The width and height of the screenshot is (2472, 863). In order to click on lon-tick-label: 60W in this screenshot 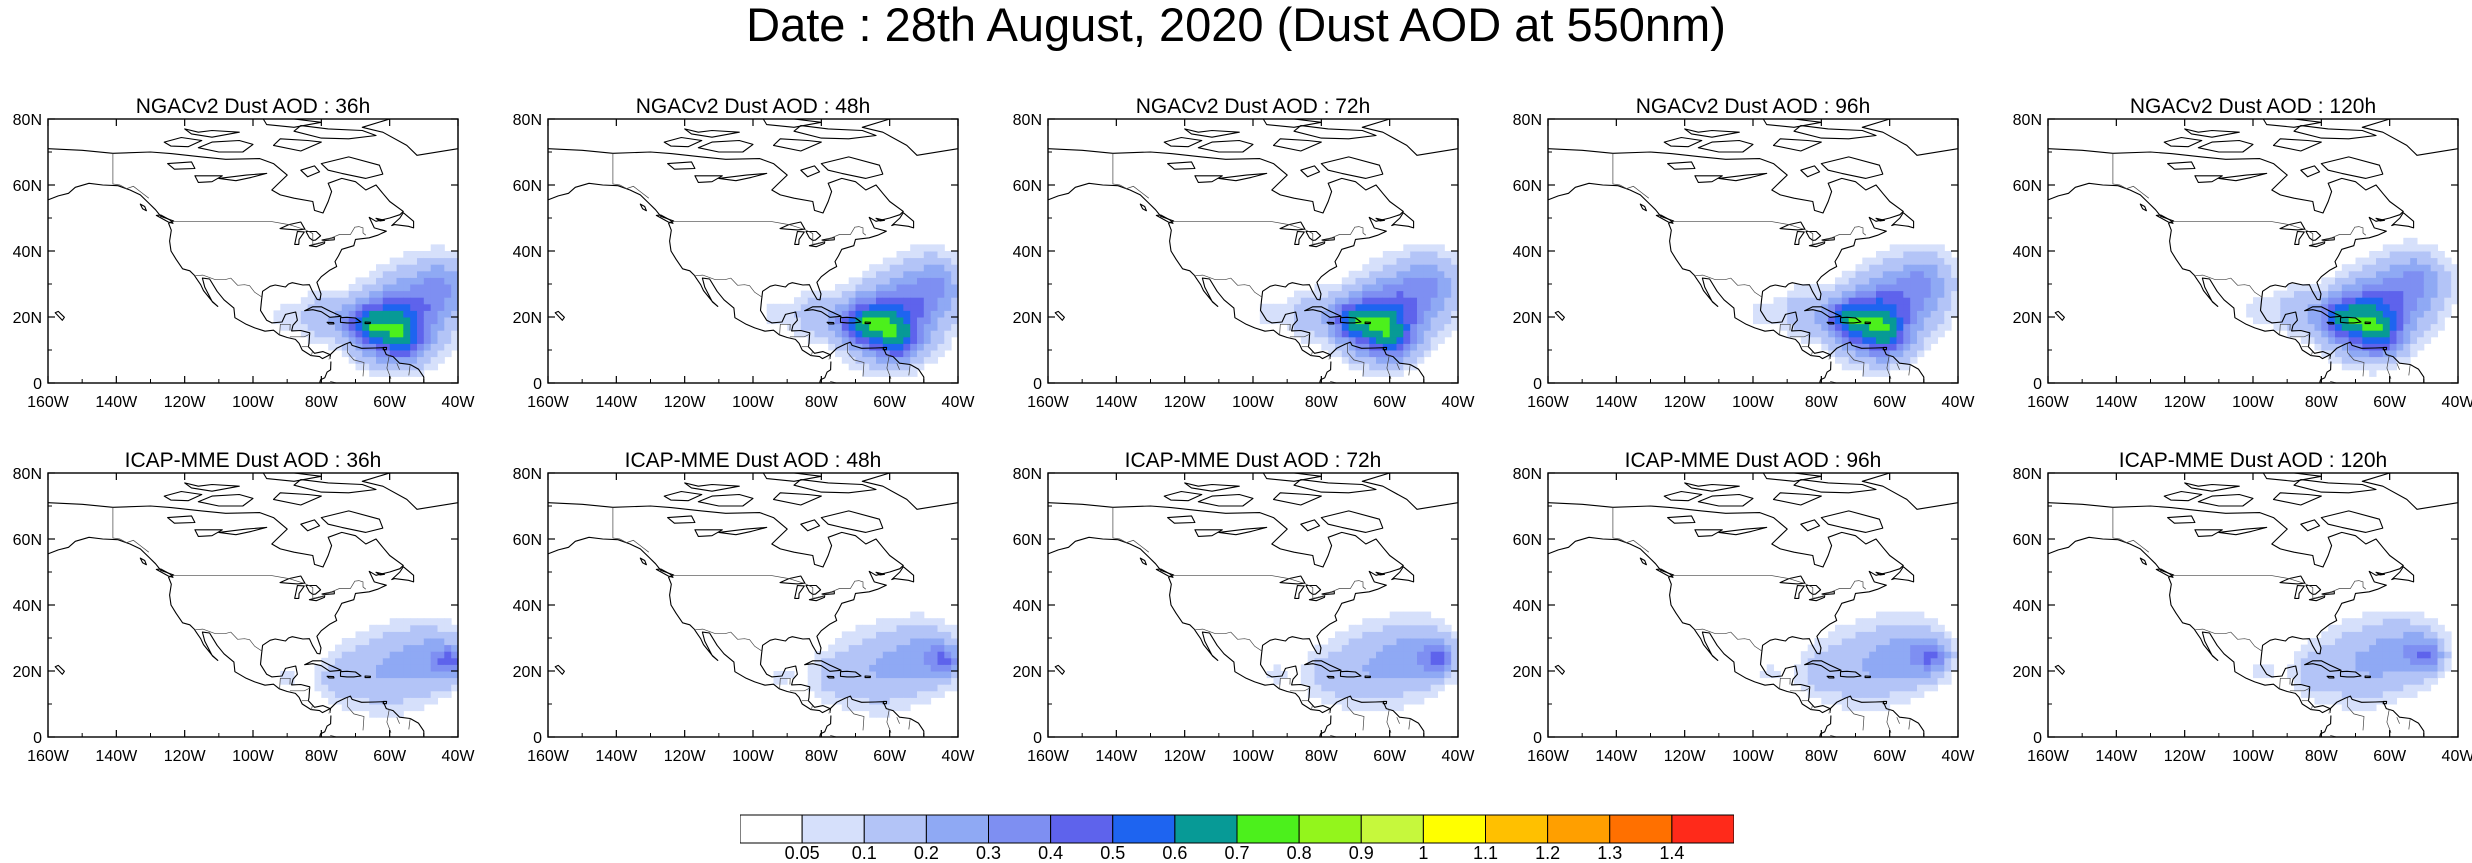, I will do `click(390, 402)`.